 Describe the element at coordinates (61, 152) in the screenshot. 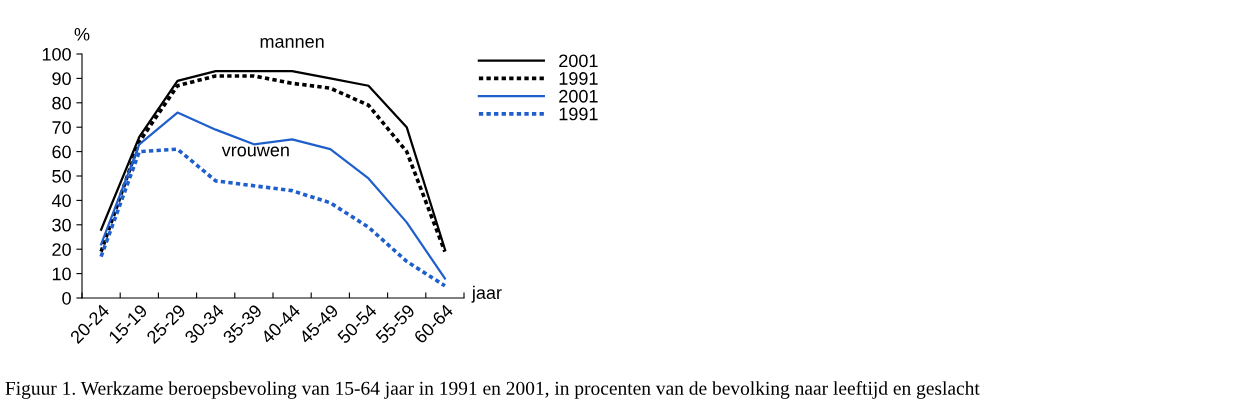

I see `y-tick-label: 60` at that location.